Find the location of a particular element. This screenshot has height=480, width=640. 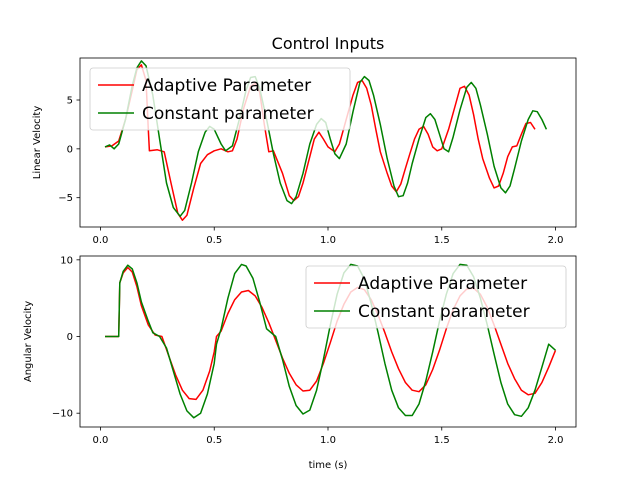

x-axis-label: time (s) is located at coordinates (328, 465).